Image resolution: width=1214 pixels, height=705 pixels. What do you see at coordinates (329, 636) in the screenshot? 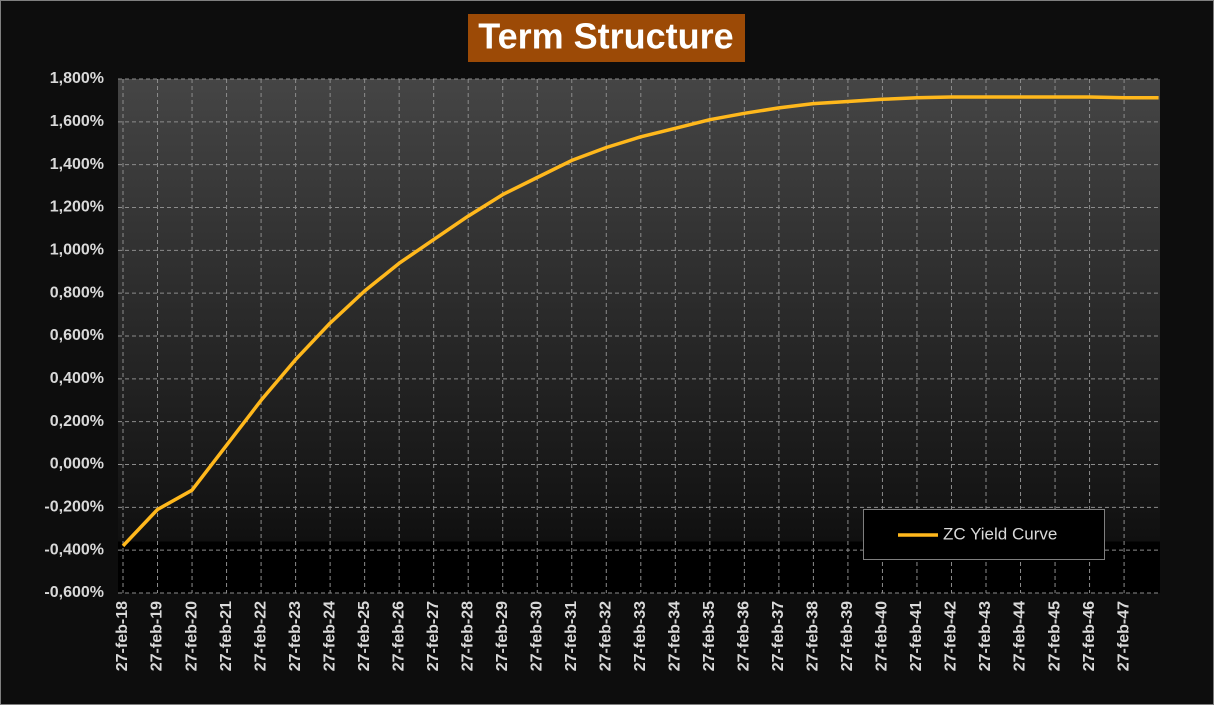
I see `x-tick-label: 27-feb-24` at bounding box center [329, 636].